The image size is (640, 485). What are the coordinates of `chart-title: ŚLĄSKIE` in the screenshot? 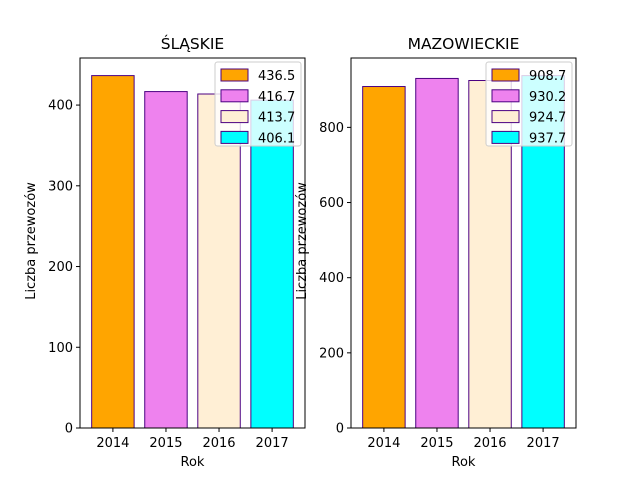 It's located at (192, 43).